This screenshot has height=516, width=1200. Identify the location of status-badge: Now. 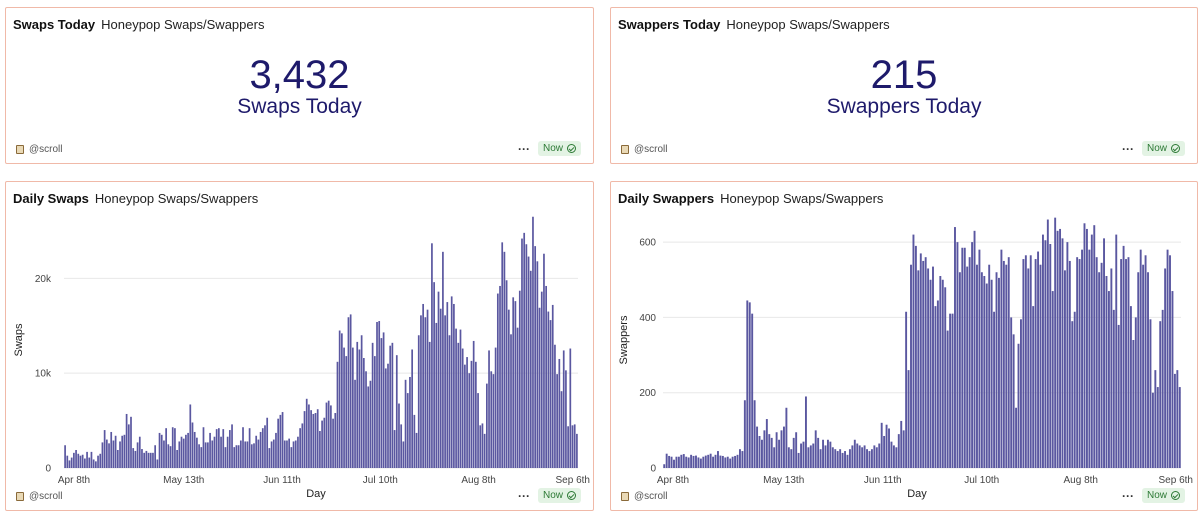
(559, 148).